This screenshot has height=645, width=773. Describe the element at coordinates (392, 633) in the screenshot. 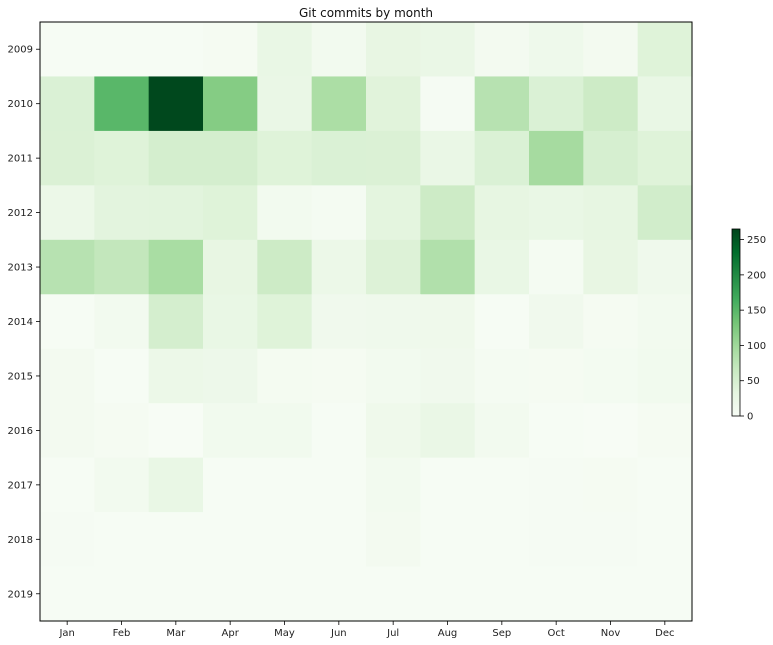

I see `x-tick-label: Jul` at that location.